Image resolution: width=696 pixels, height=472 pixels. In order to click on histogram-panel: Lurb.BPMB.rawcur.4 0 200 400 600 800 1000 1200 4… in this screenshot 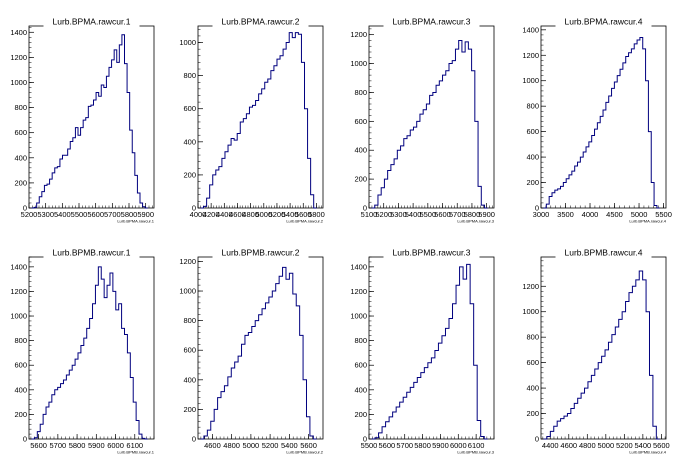, I will do `click(596, 350)`.